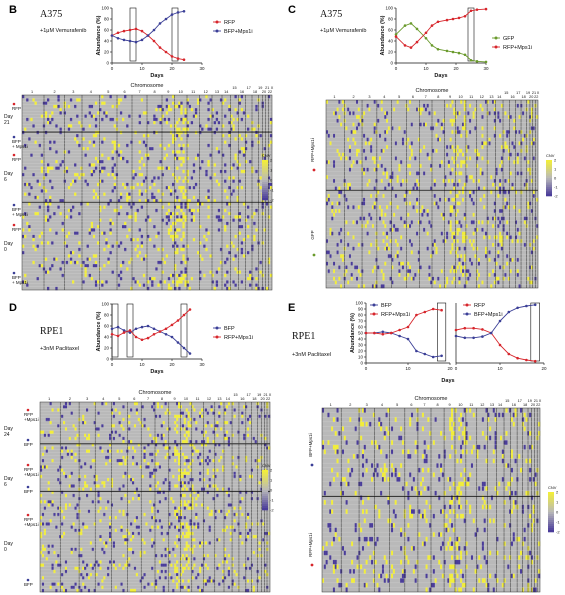 Image resolution: width=565 pixels, height=595 pixels. What do you see at coordinates (271, 180) in the screenshot?
I see `colorbar-tick: 0` at bounding box center [271, 180].